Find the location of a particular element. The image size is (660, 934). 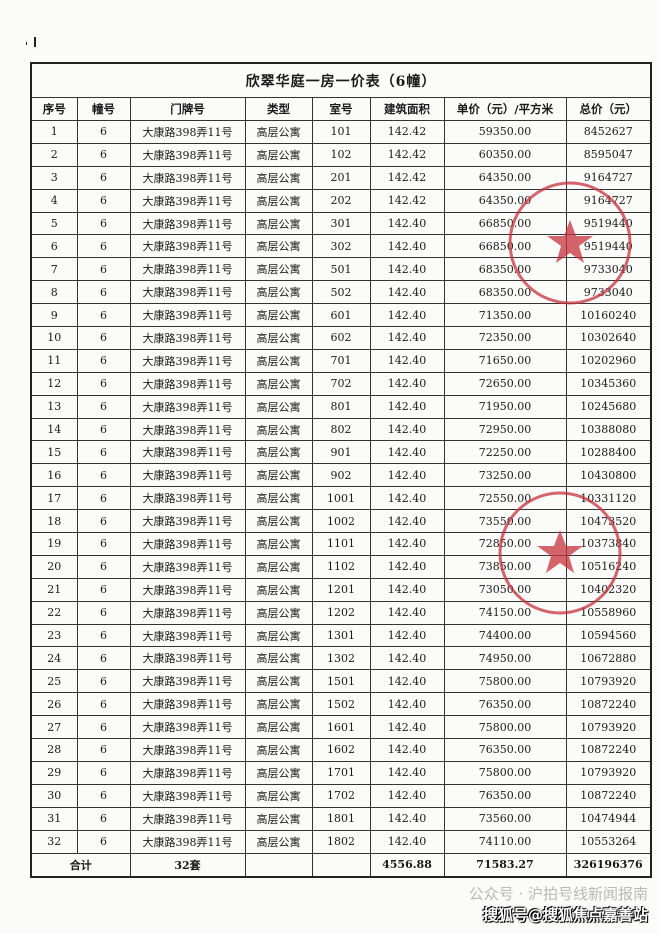

table-row: 7 6 大康路398弄11号 高层公寓 501 142.40 68350.00 9733040 is located at coordinates (341, 269).